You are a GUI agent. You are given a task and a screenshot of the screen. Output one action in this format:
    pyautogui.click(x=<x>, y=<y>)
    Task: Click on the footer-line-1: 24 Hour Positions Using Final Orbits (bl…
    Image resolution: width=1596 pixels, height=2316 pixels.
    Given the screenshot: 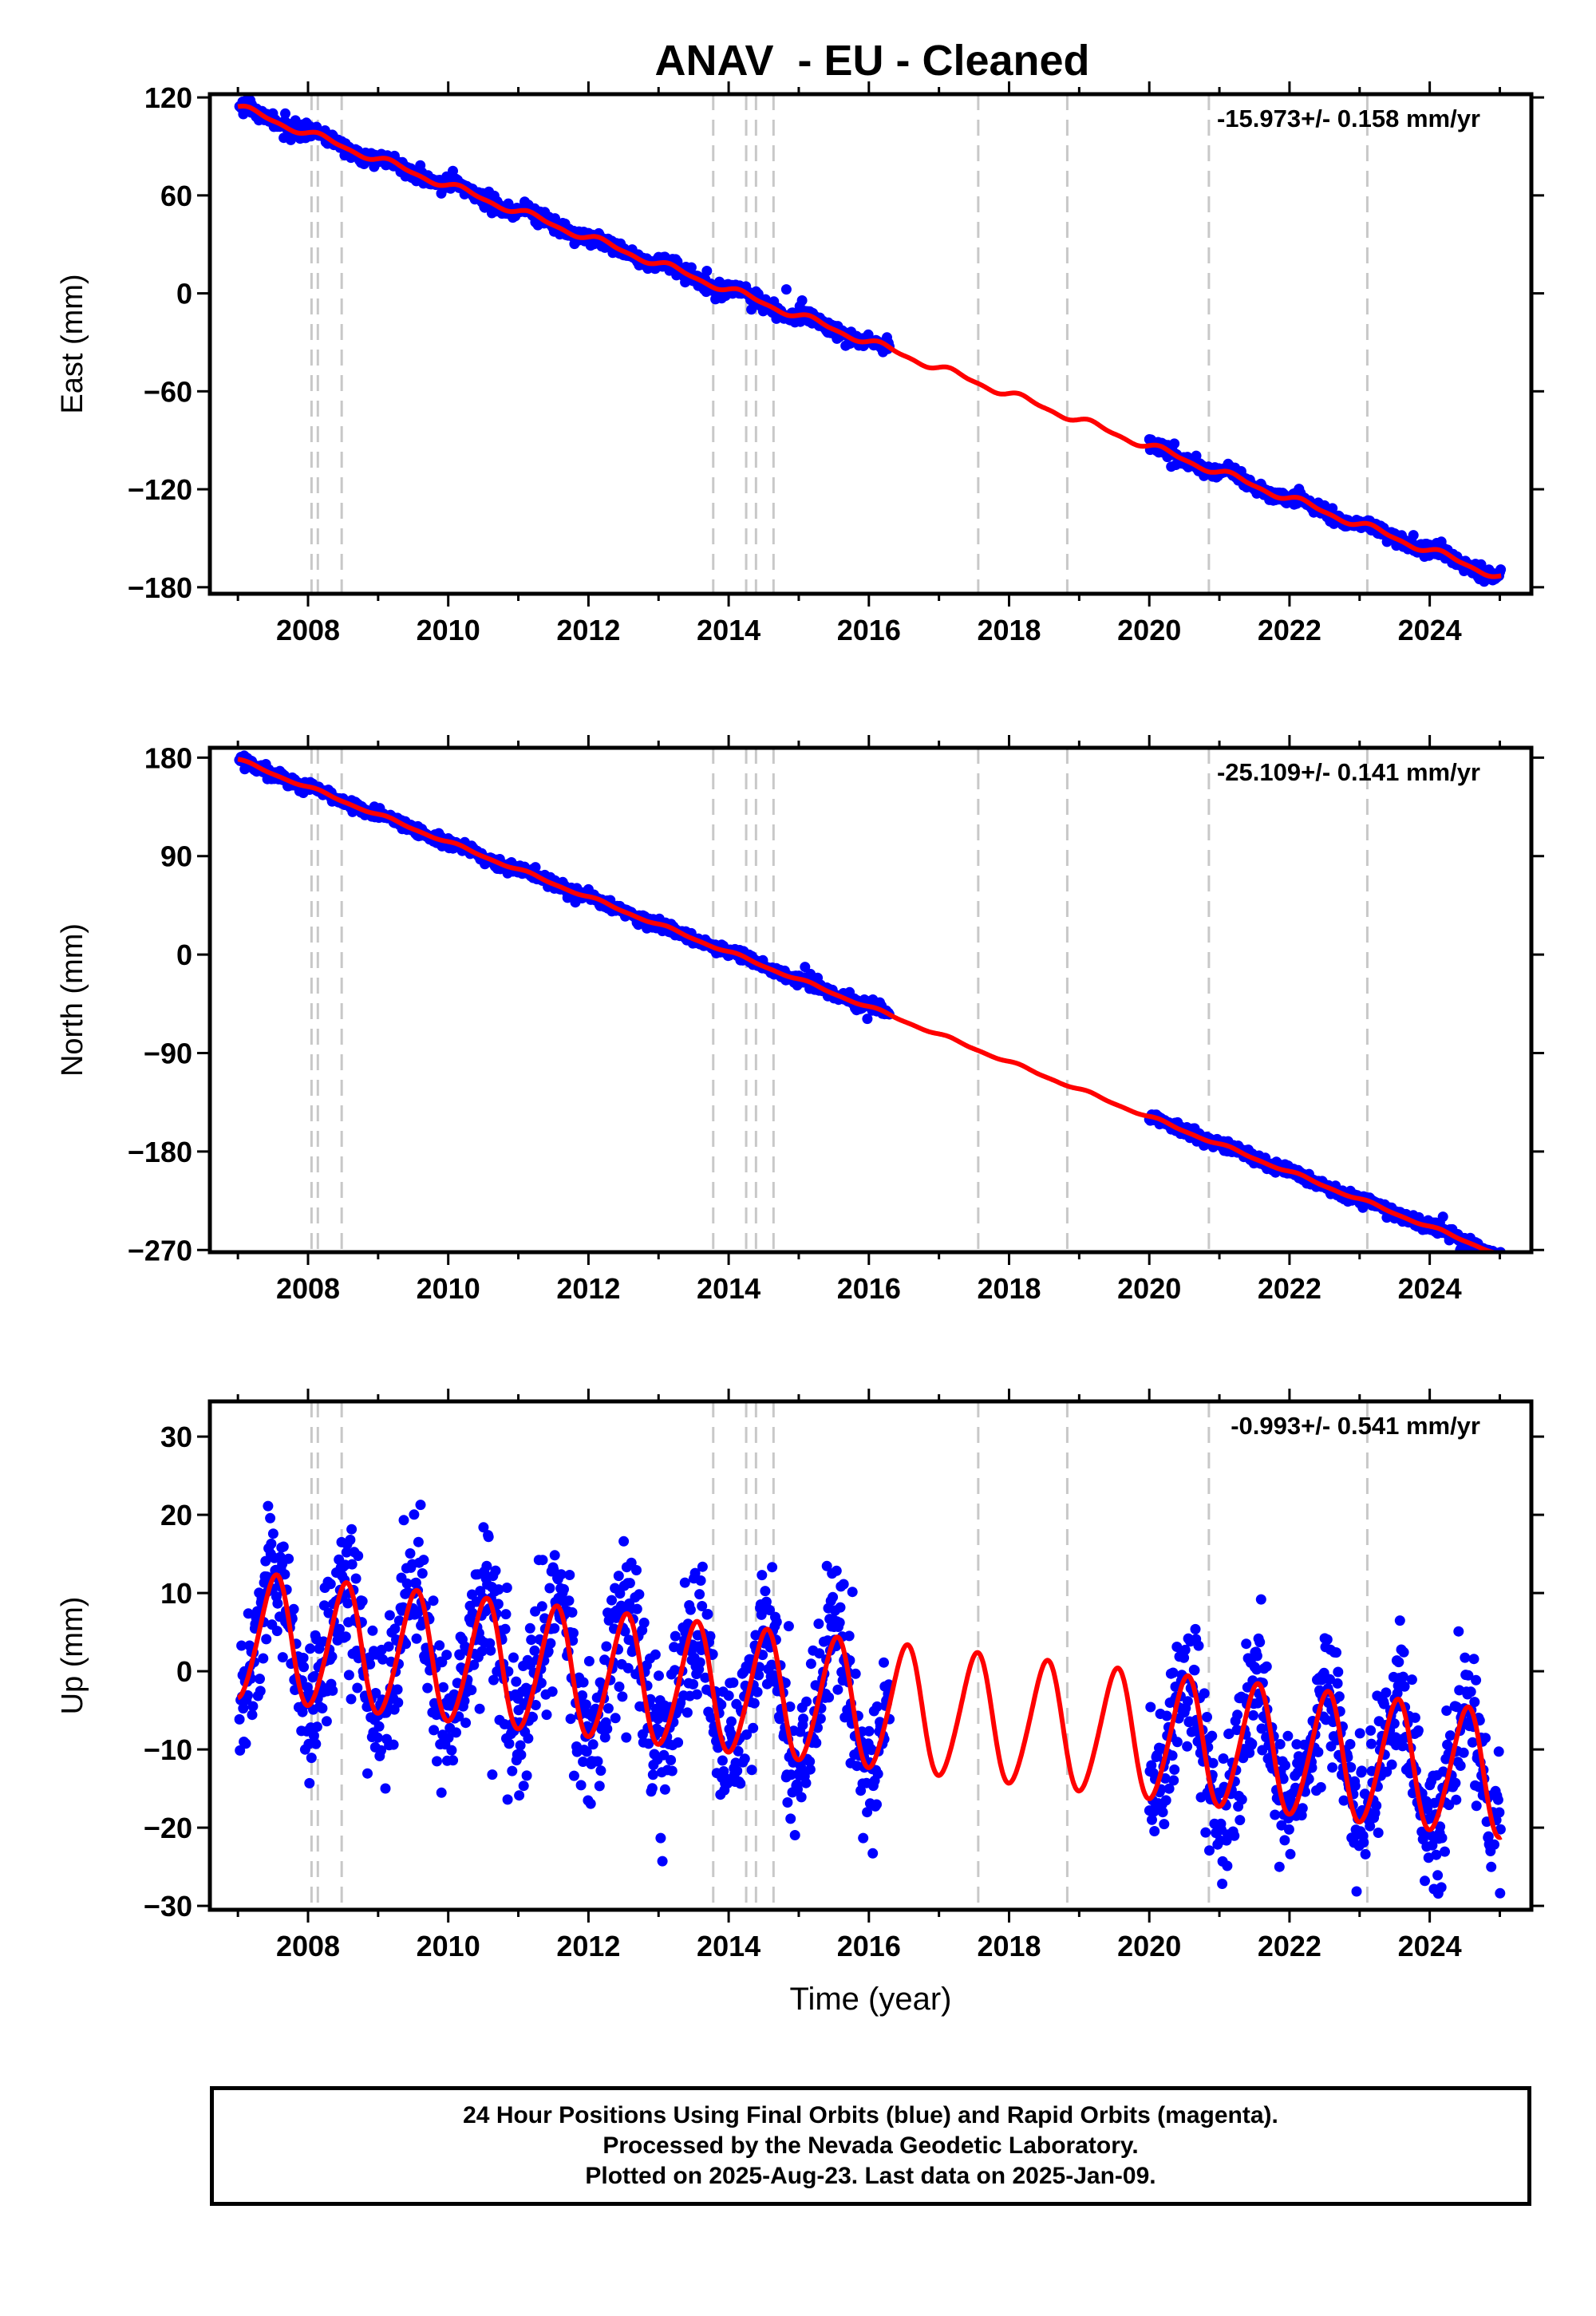 What is the action you would take?
    pyautogui.click(x=870, y=2115)
    